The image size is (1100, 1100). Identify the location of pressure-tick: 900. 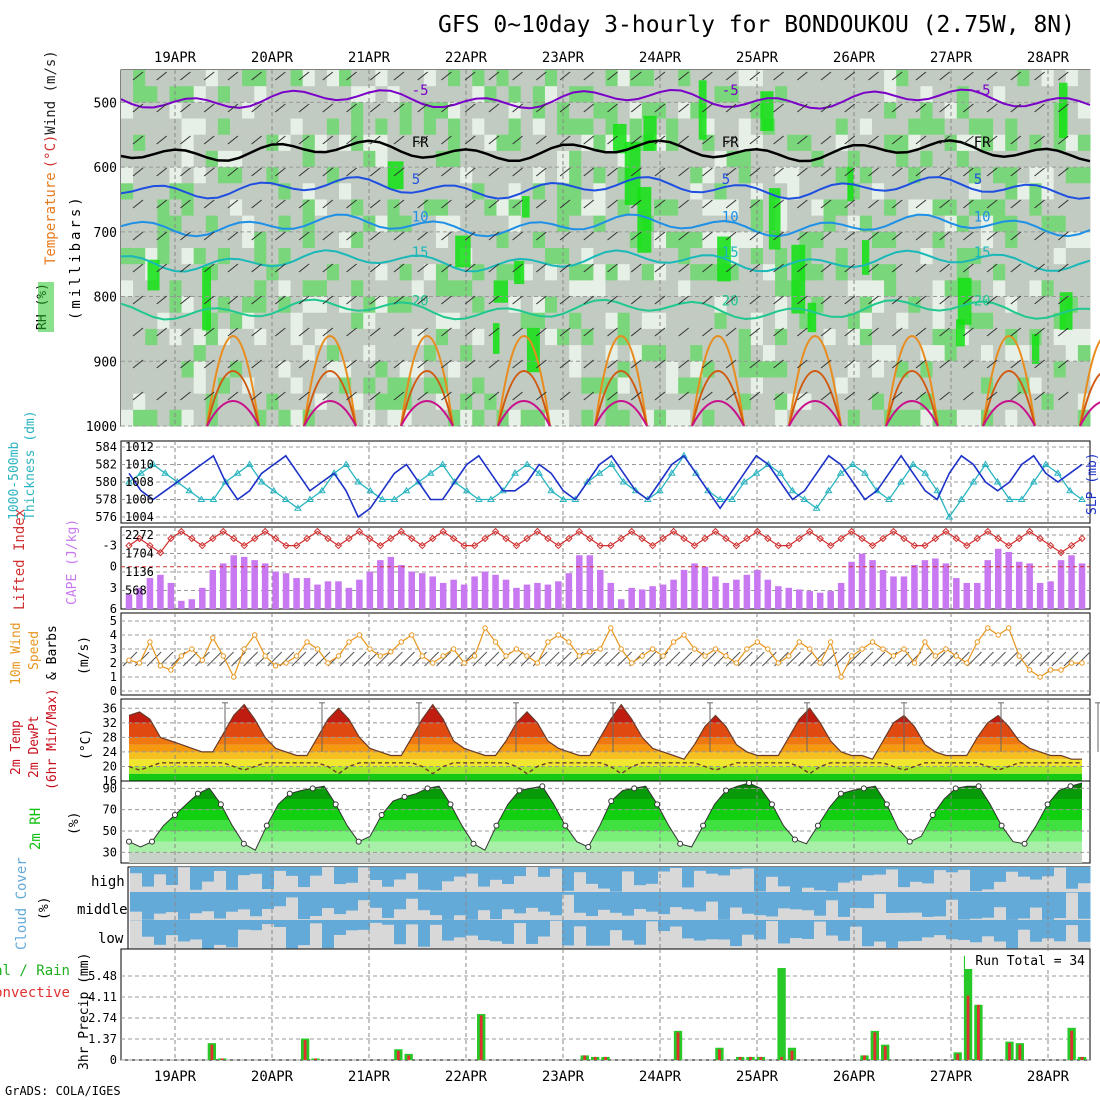
(105, 362).